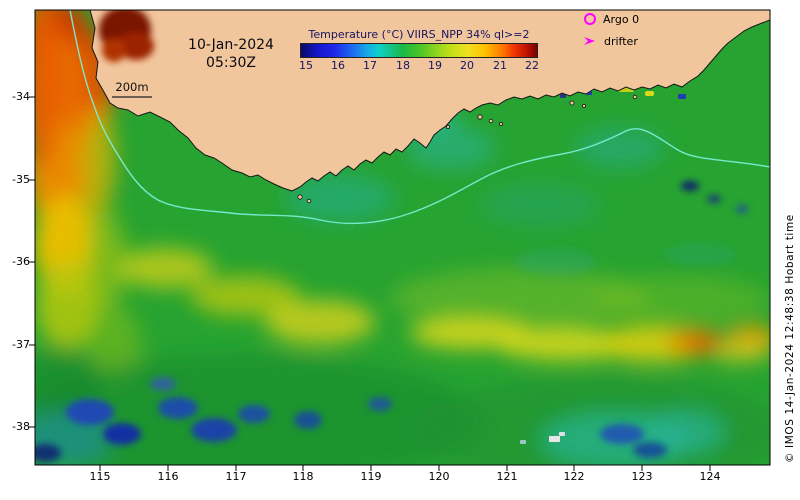 This screenshot has height=500, width=800. What do you see at coordinates (231, 63) in the screenshot?
I see `time-label: 05:30Z` at bounding box center [231, 63].